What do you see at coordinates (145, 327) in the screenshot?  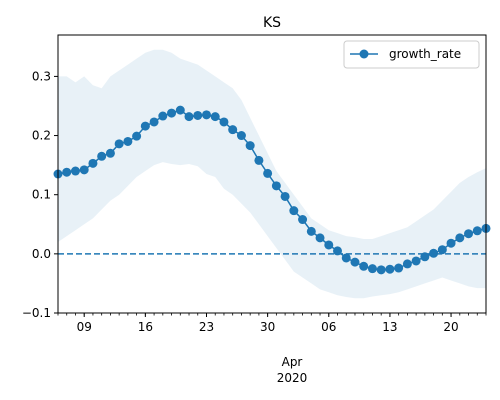 I see `x-tick-label: 16` at bounding box center [145, 327].